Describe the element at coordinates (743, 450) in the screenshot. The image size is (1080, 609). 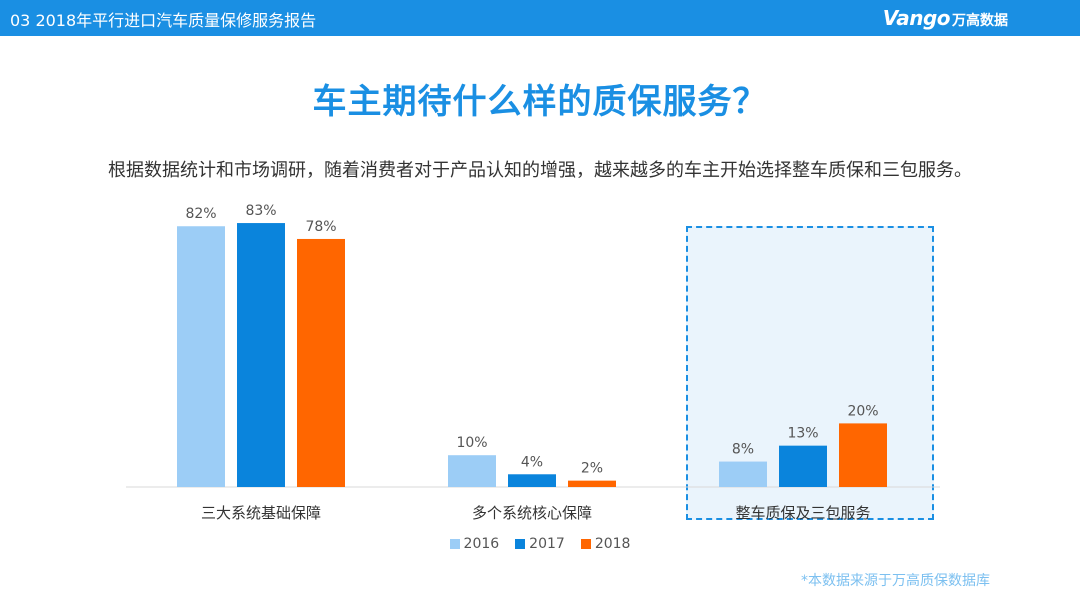
I see `data-label-2016-3: 8%` at that location.